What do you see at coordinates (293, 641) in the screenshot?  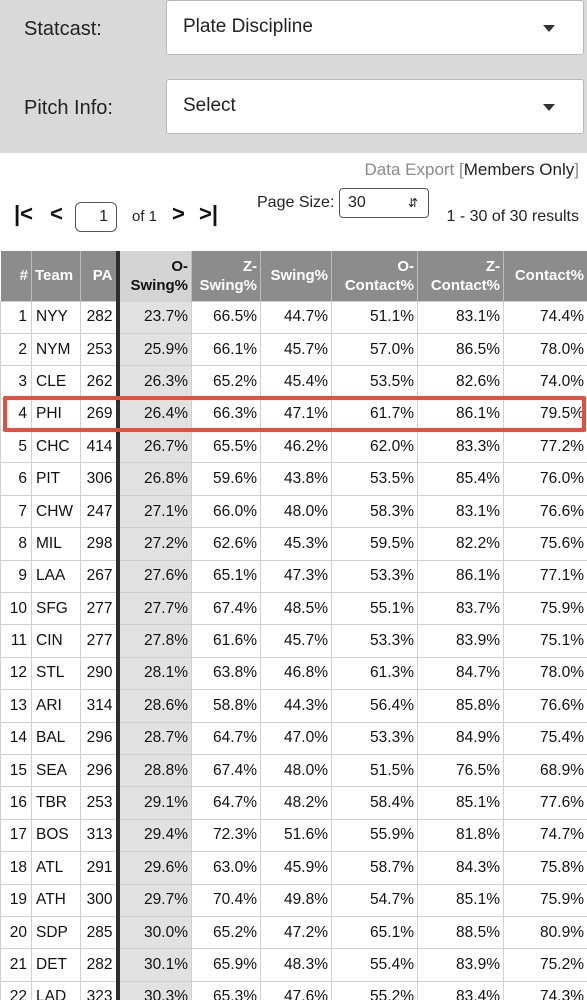 I see `table-row: 11 CIN 277 27.8% 61.6% 45.7% 53.3% 83.9% 75.1%` at bounding box center [293, 641].